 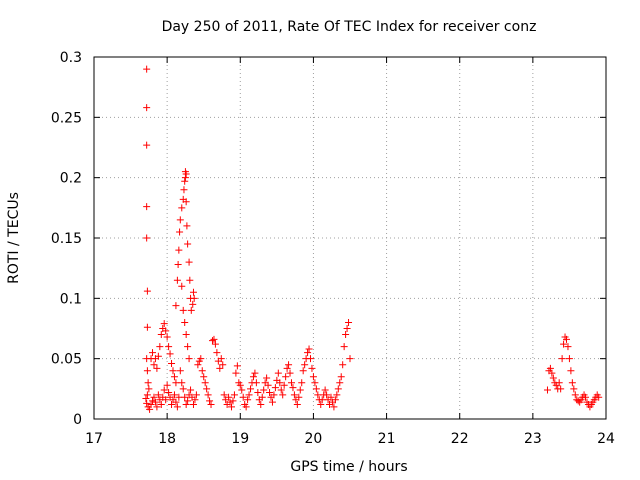 What do you see at coordinates (240, 439) in the screenshot?
I see `x-tick-label: 19` at bounding box center [240, 439].